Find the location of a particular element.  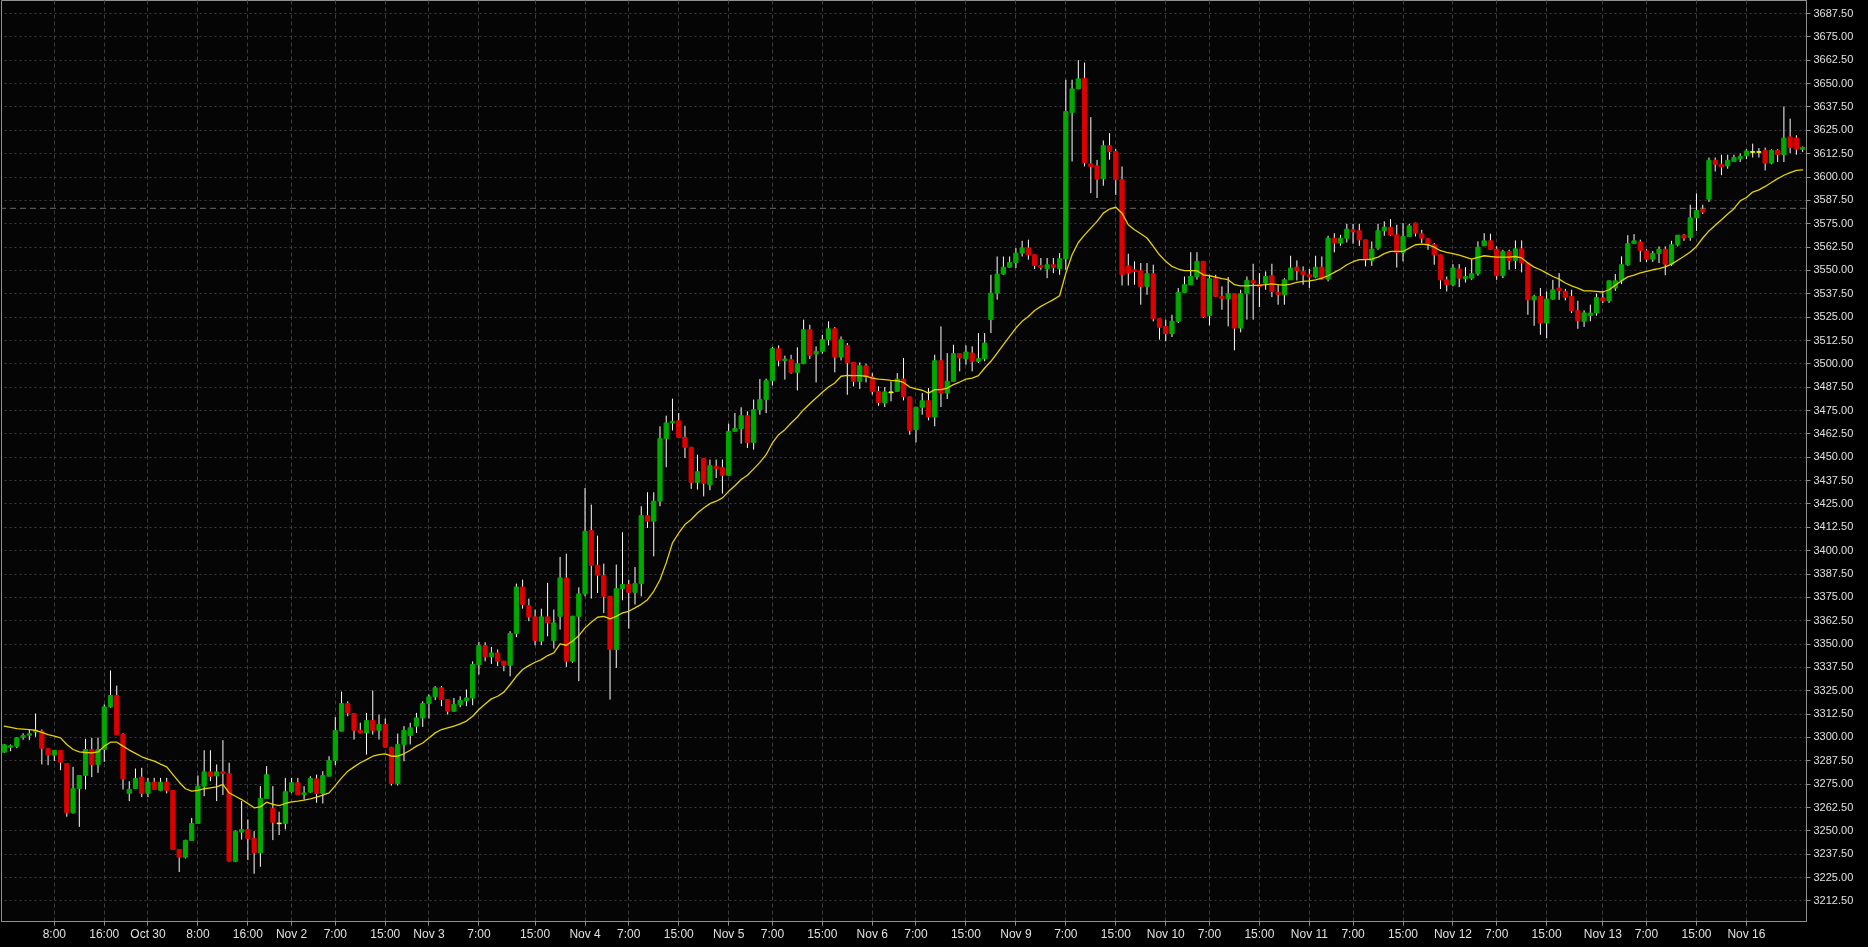

y-tick-label: 3662.50 is located at coordinates (1833, 59).